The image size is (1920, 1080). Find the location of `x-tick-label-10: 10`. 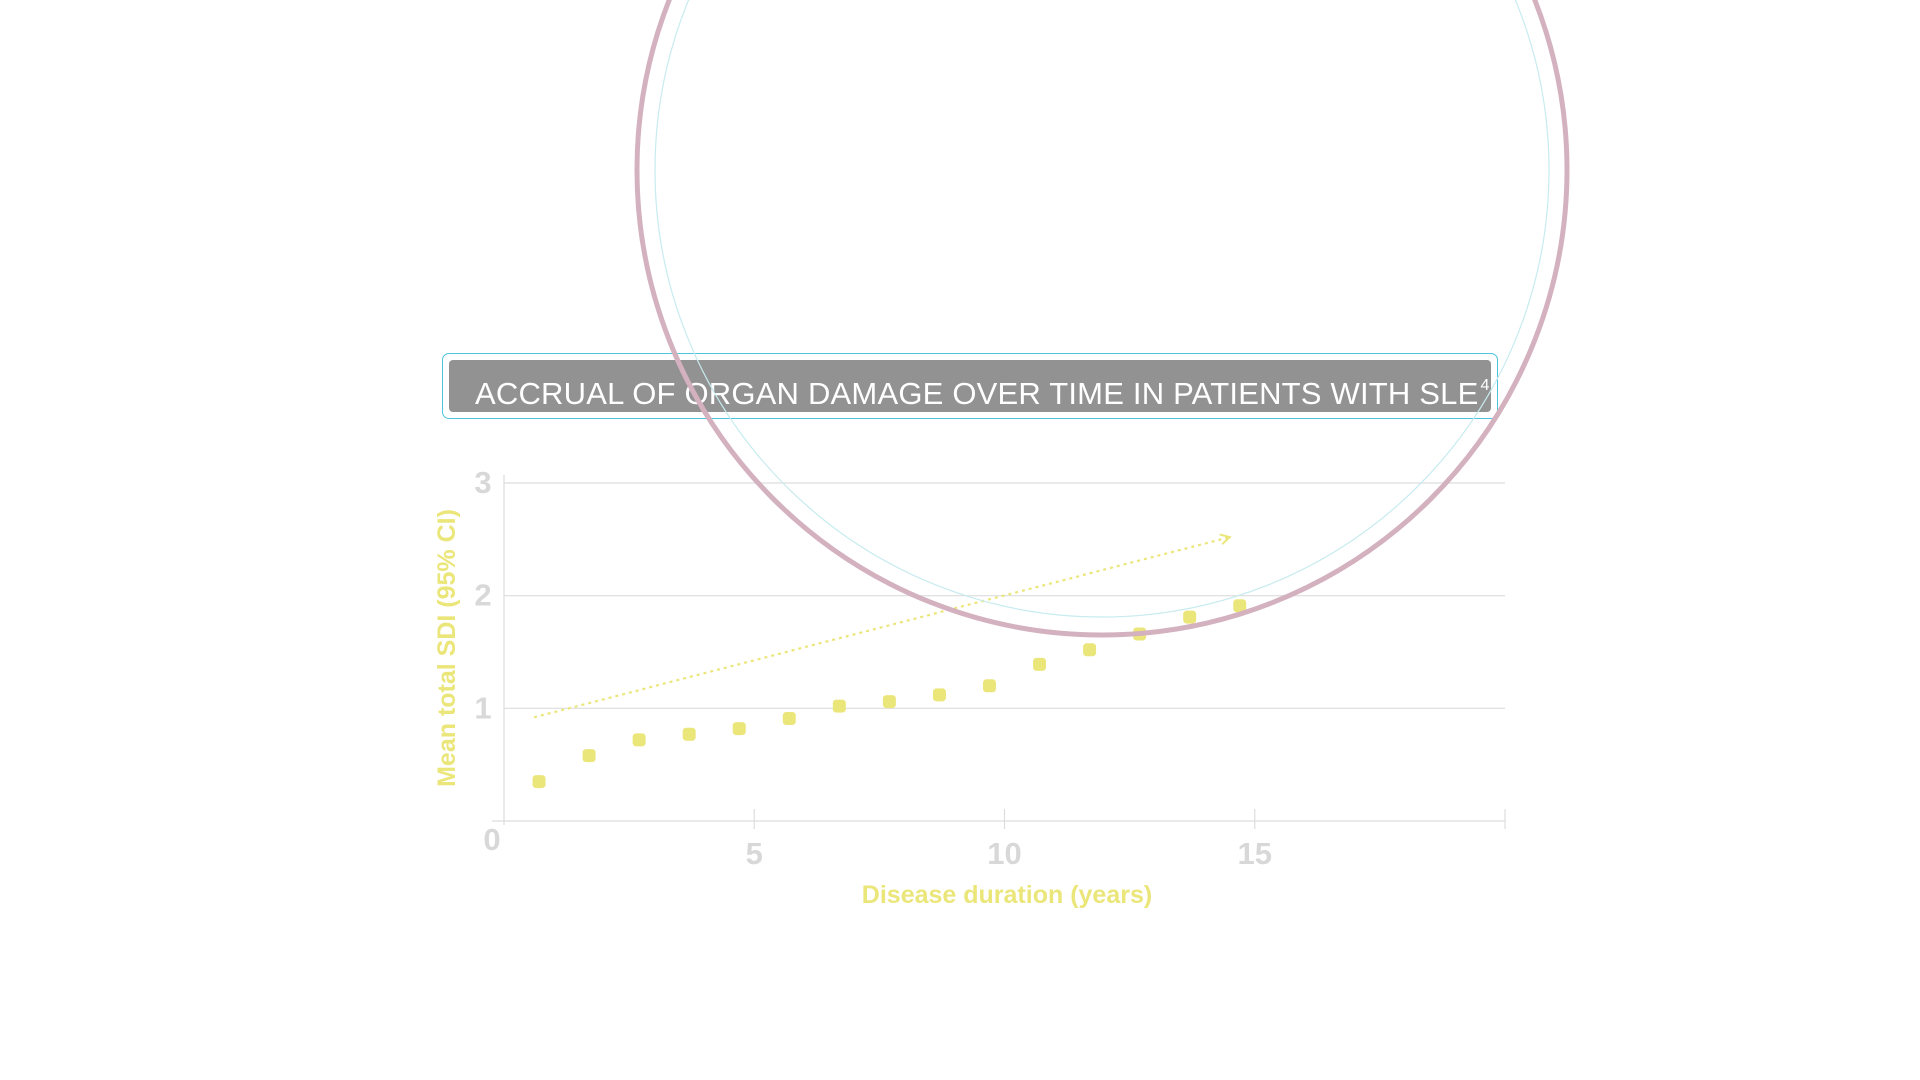

x-tick-label-10: 10 is located at coordinates (1004, 853).